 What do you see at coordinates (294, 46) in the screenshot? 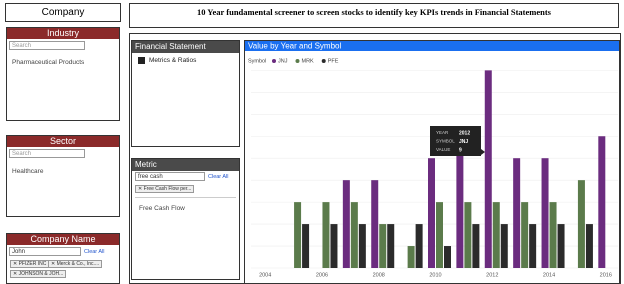
I see `chart-title: Value by Year and Symbol` at bounding box center [294, 46].